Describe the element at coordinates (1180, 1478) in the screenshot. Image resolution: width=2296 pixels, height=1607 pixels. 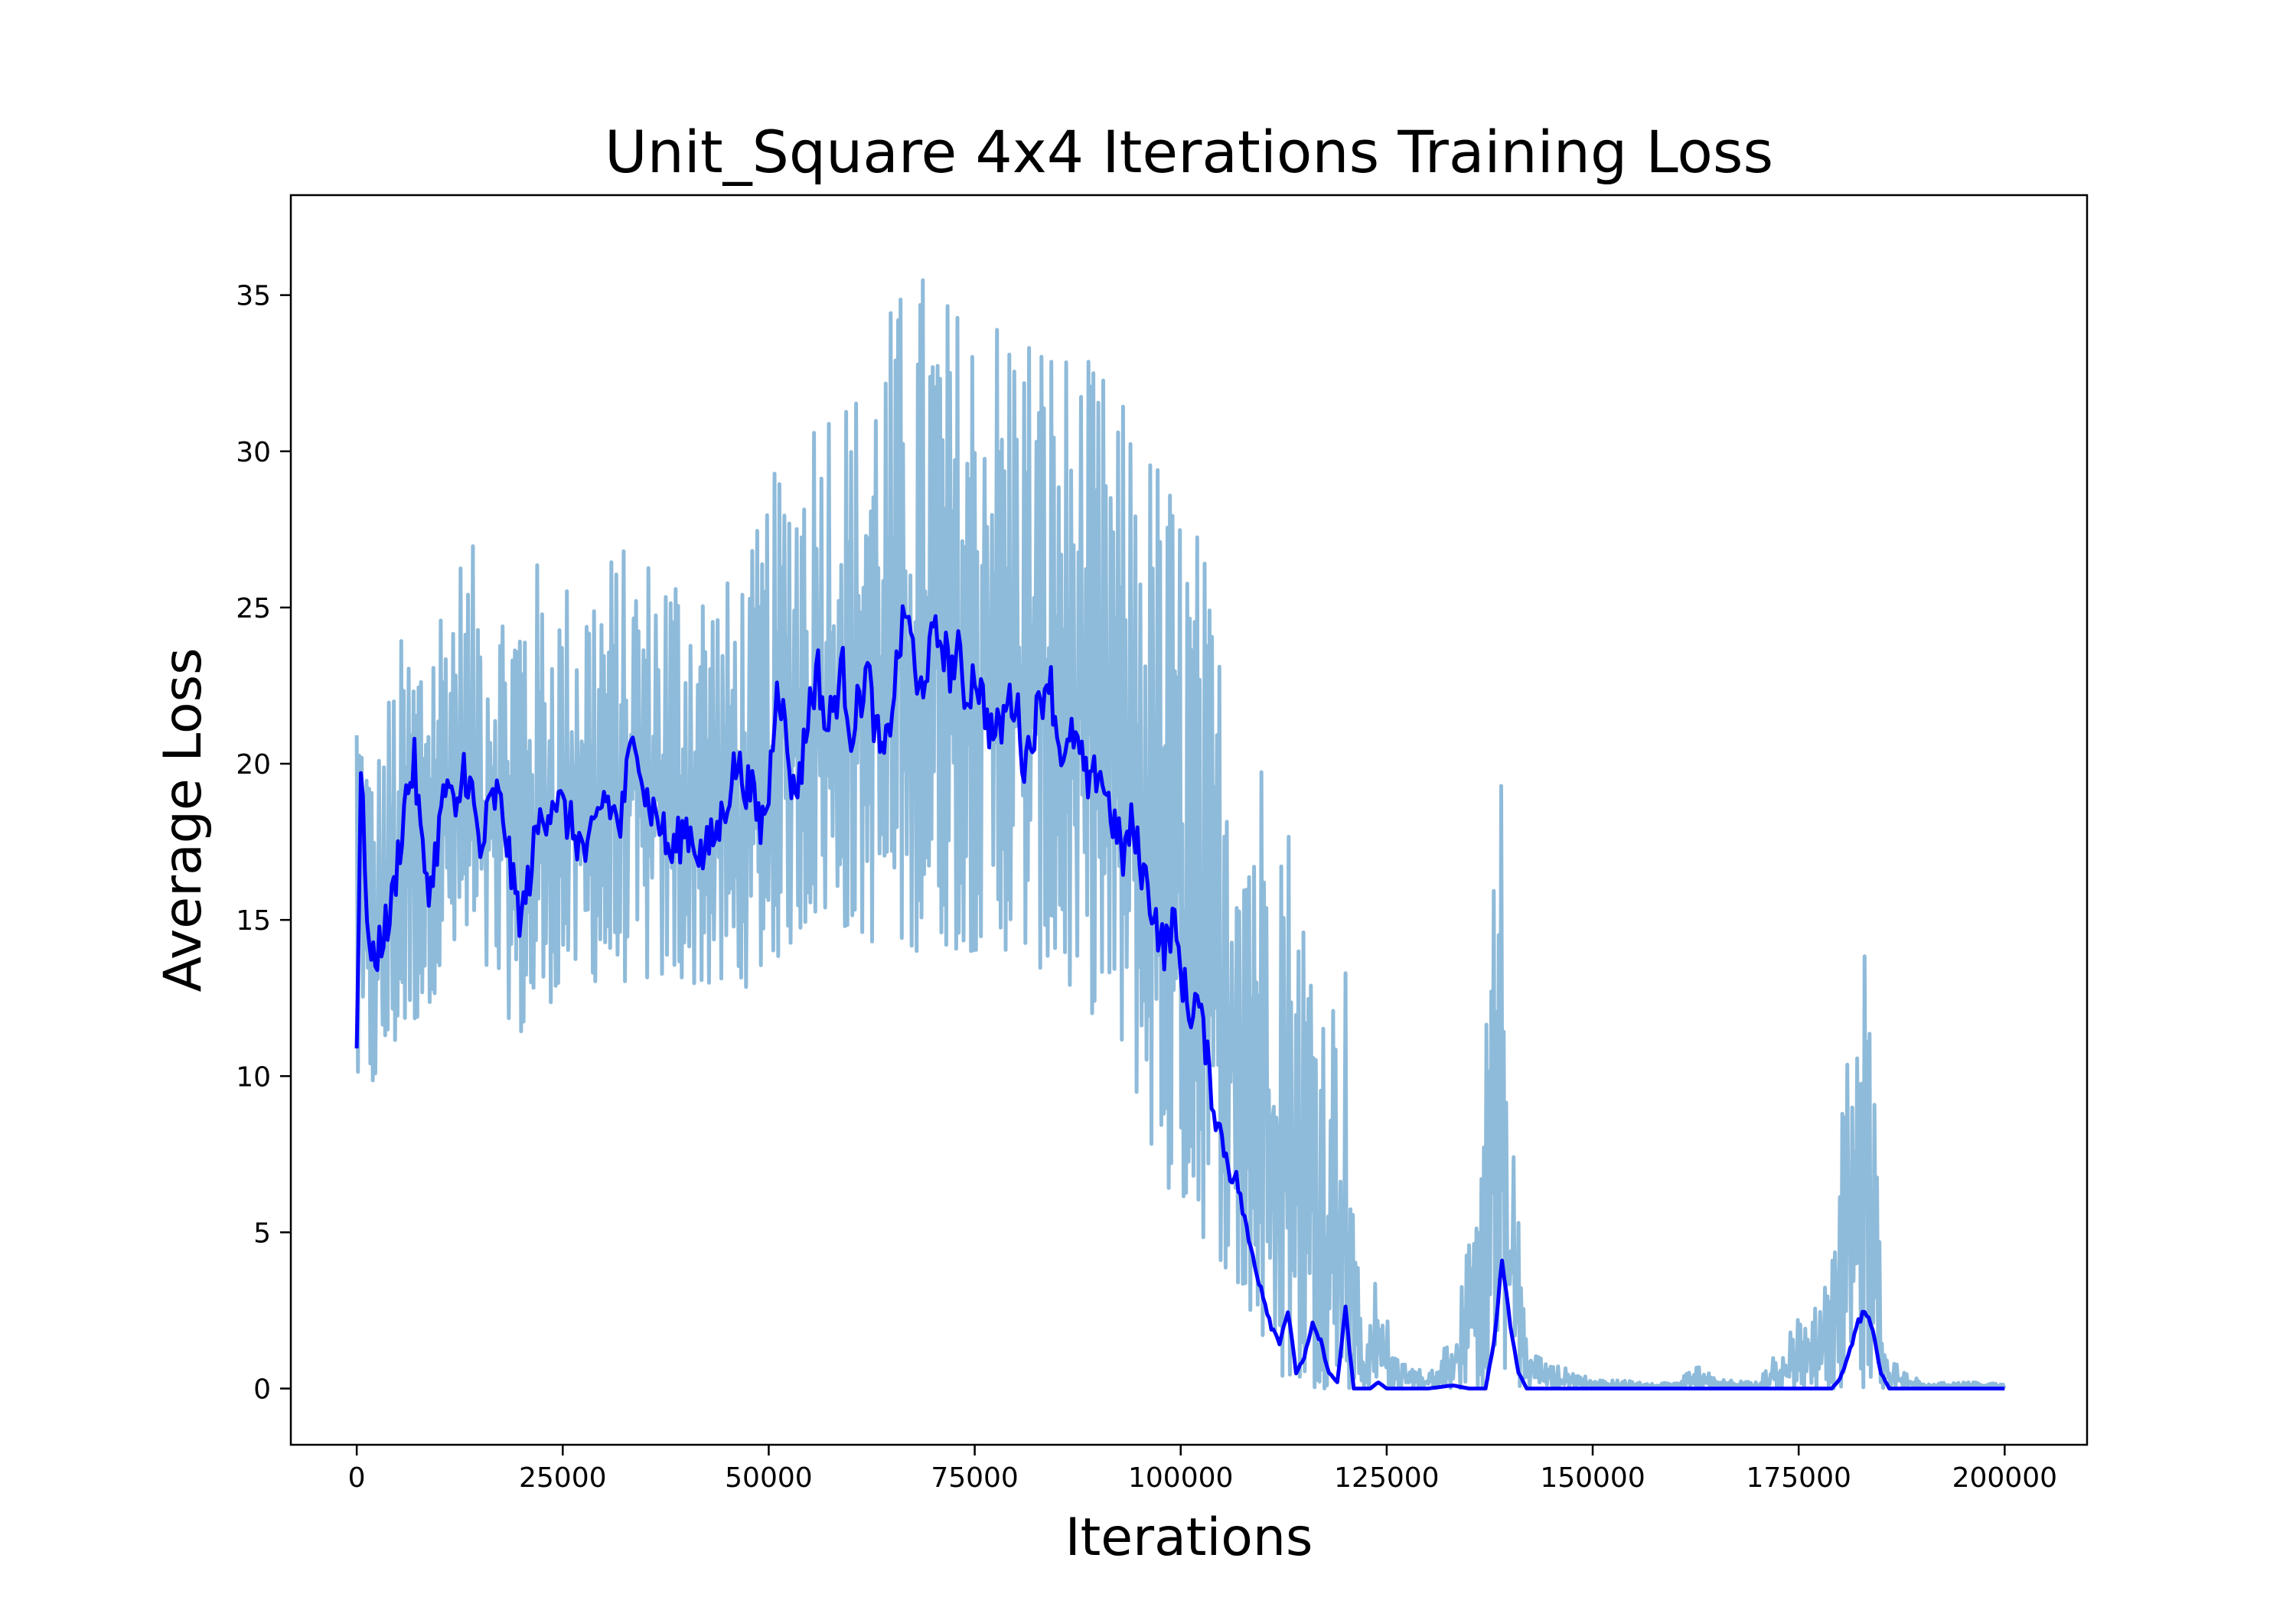
I see `x-tick-label: 100000` at that location.